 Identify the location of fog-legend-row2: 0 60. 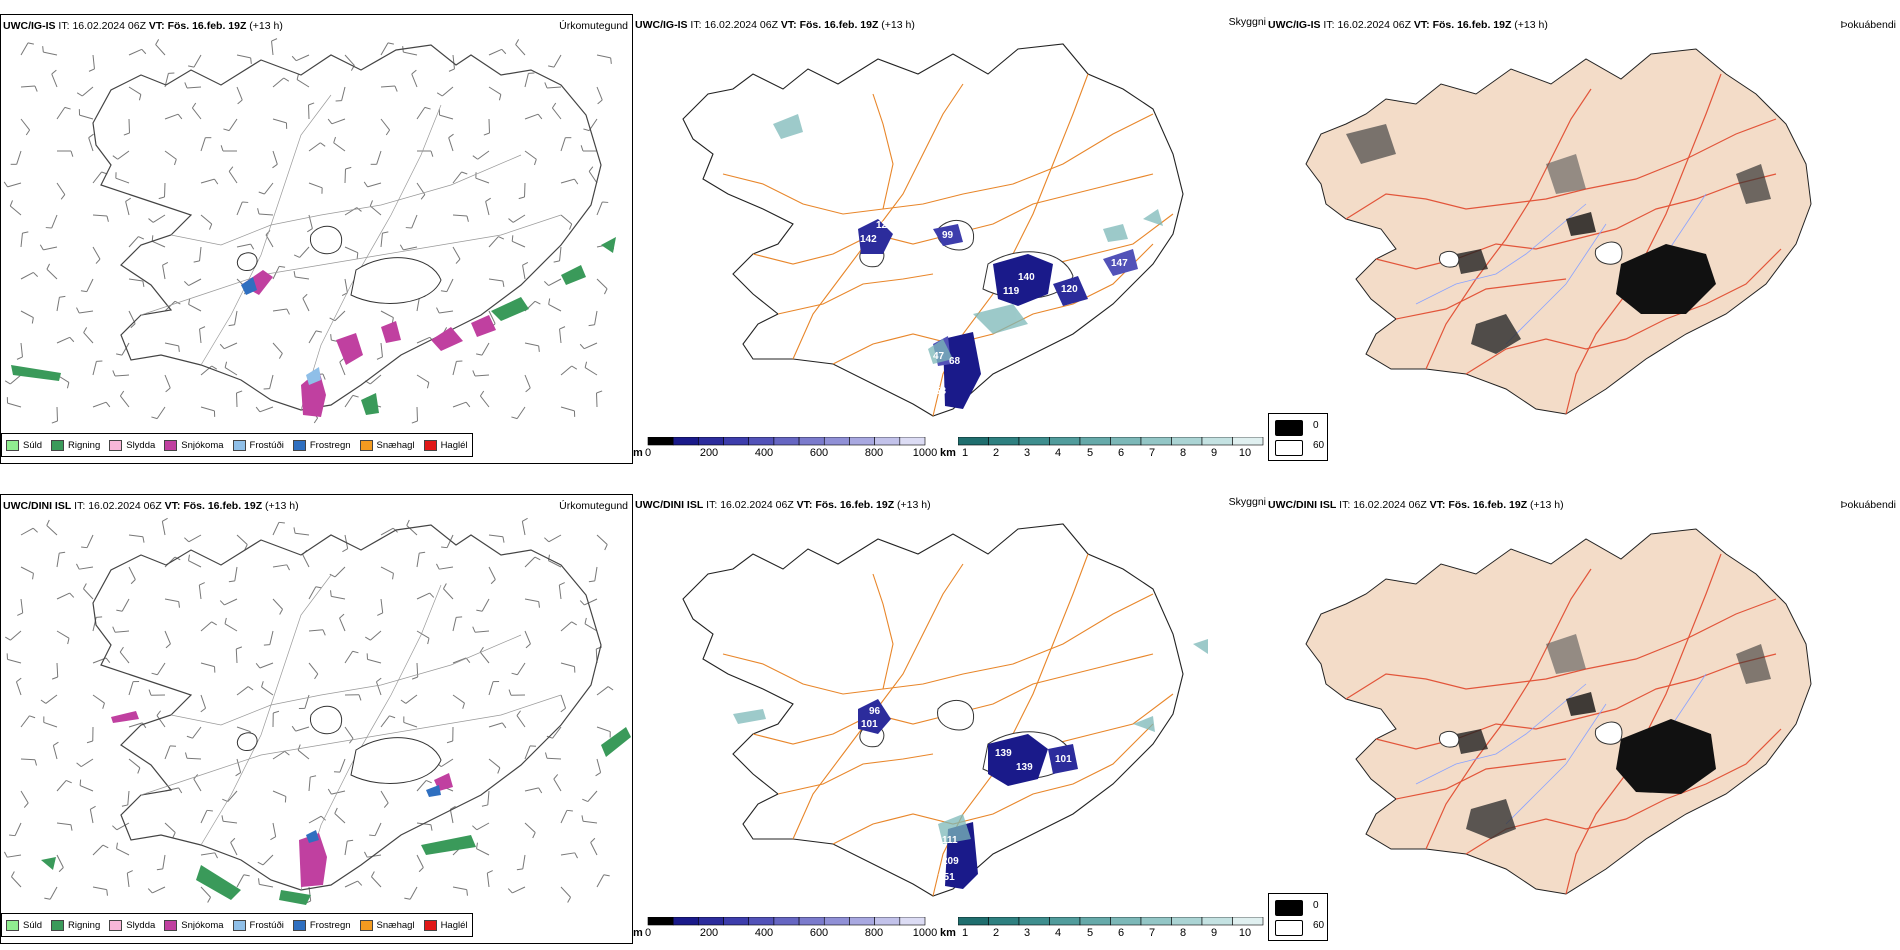
(1298, 917).